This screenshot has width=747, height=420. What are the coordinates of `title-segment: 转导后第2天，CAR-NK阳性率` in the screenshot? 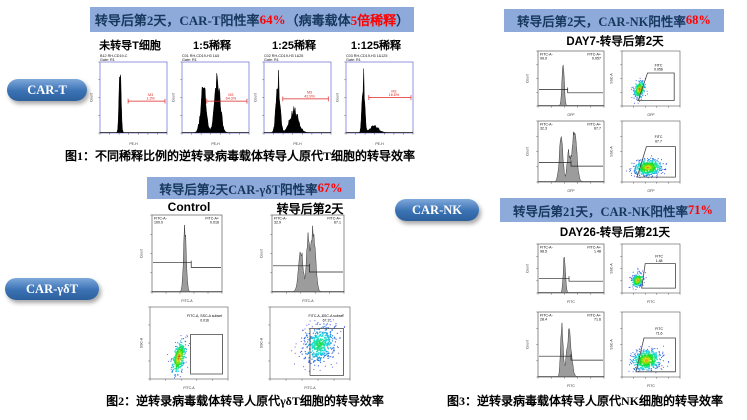 It's located at (601, 22).